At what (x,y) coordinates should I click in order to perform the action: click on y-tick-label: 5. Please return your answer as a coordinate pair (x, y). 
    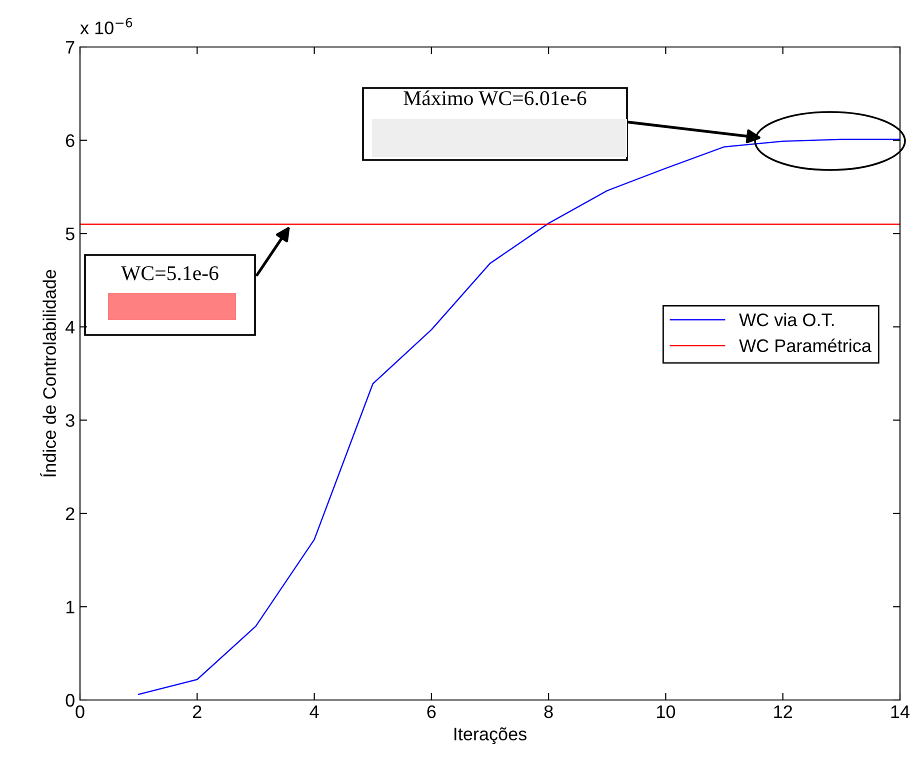
    Looking at the image, I should click on (70, 234).